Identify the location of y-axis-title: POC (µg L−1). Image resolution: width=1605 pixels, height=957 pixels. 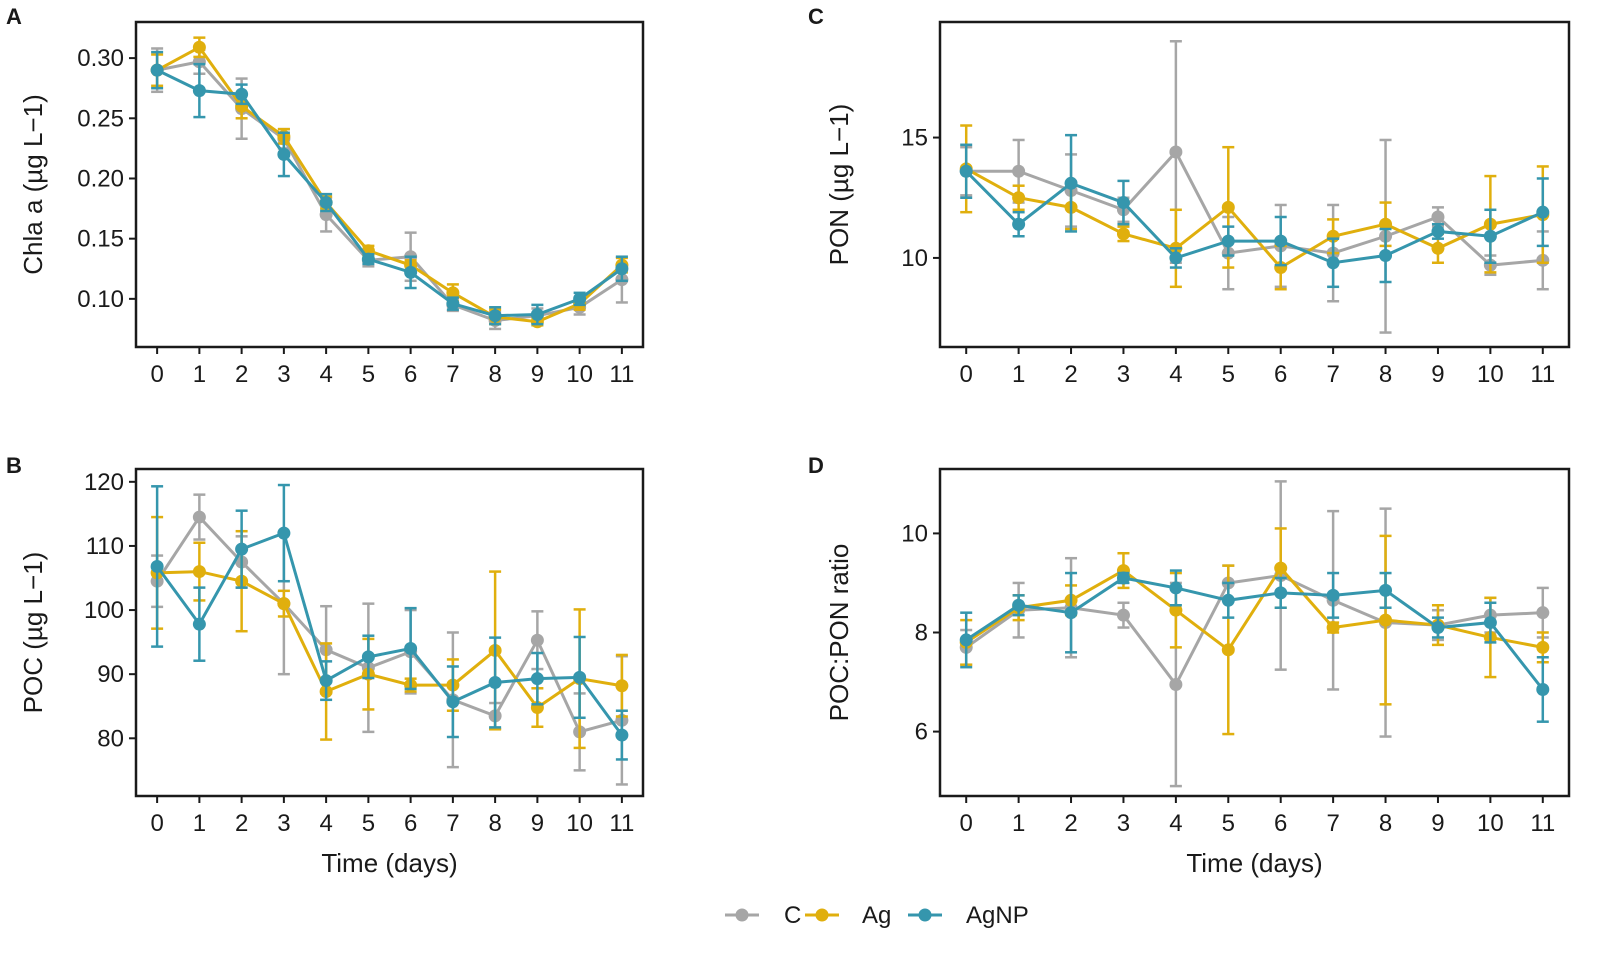
(33, 633).